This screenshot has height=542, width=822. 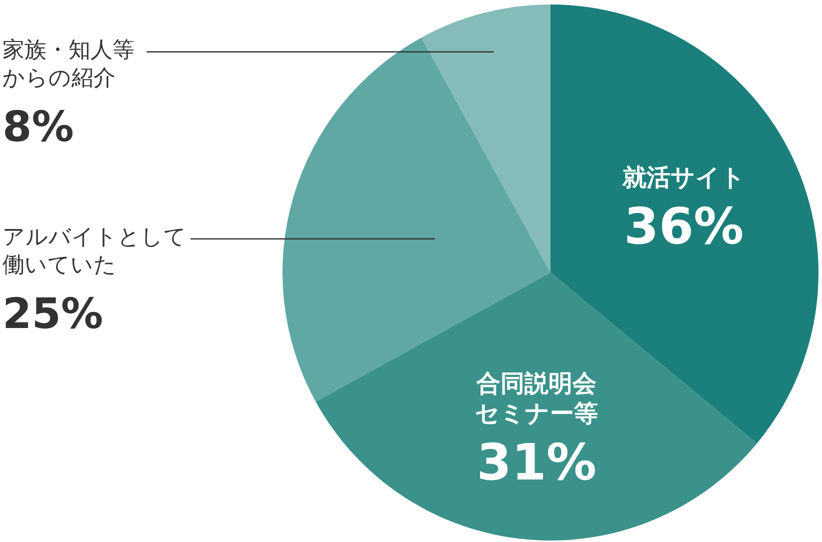 What do you see at coordinates (38, 126) in the screenshot?
I see `data-label: 8%` at bounding box center [38, 126].